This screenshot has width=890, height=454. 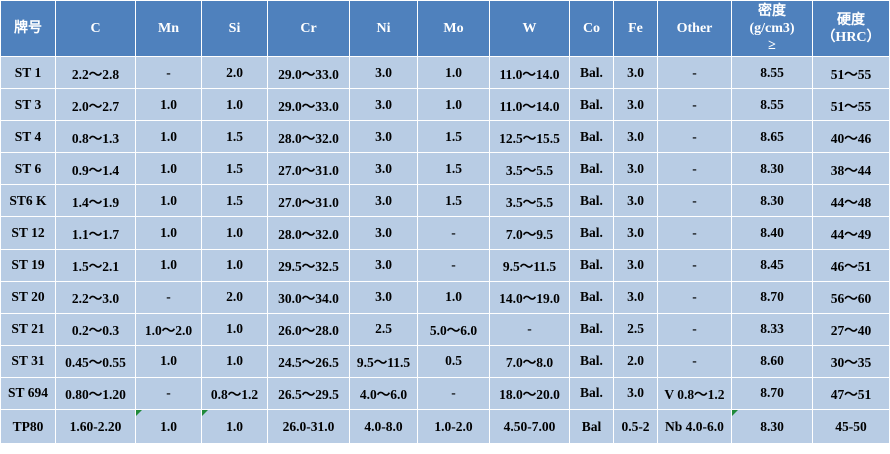 I want to click on grade-cell: ST 12, so click(x=28, y=233).